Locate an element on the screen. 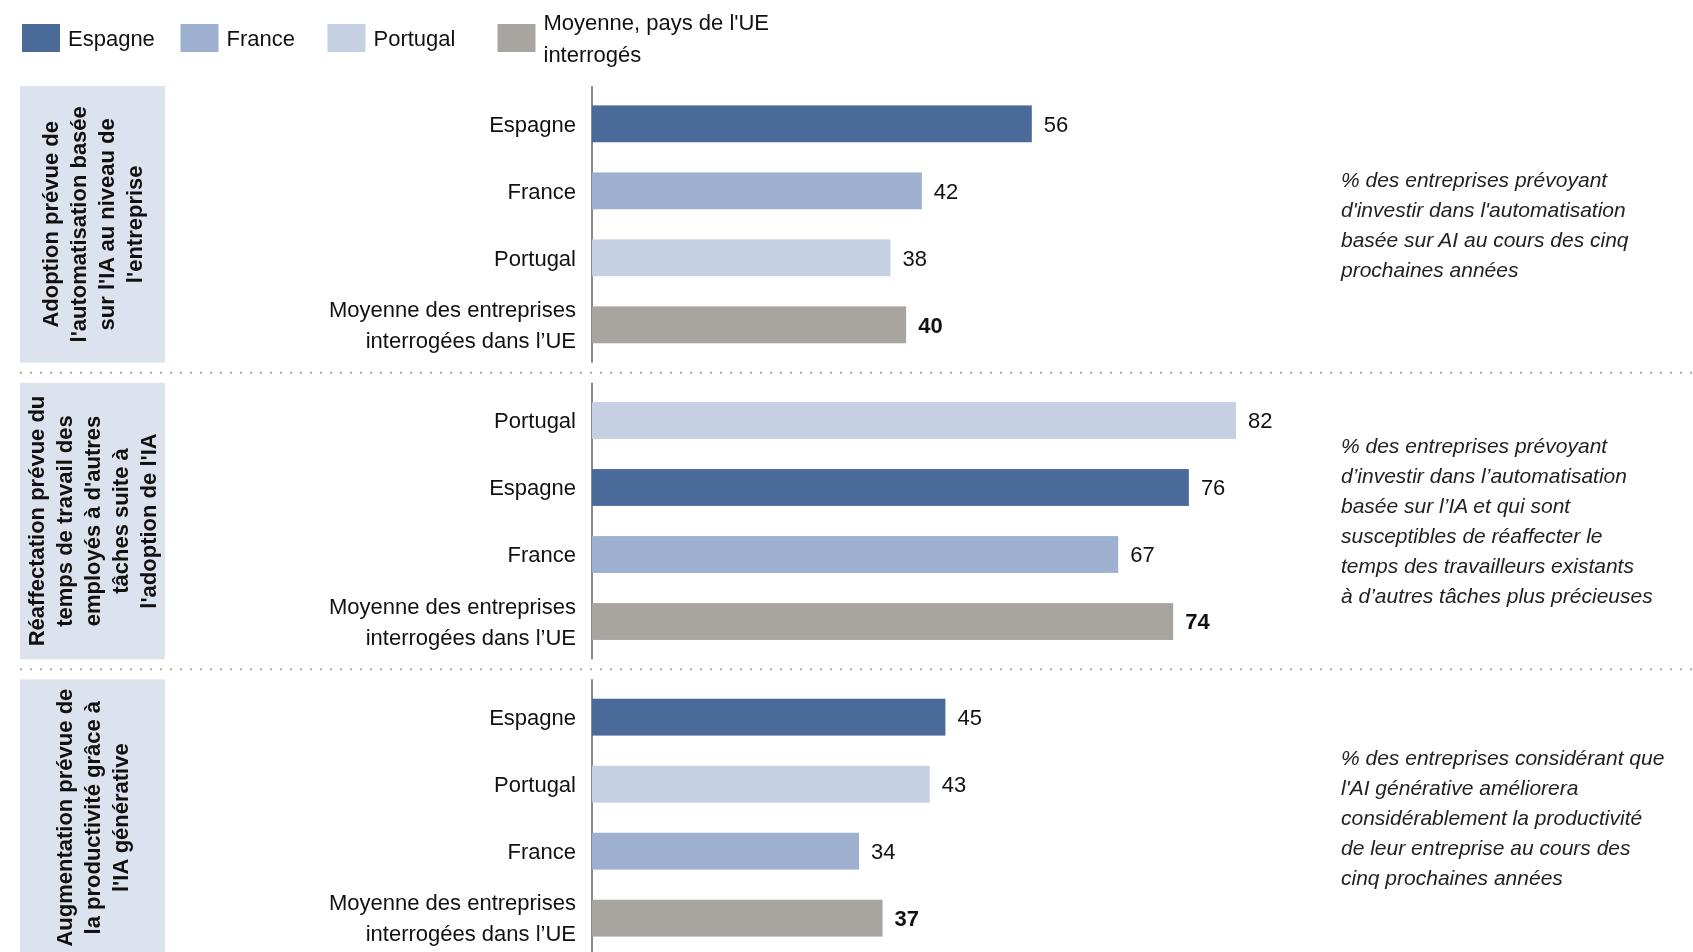 The height and width of the screenshot is (952, 1693). legend-label: Portugal is located at coordinates (414, 38).